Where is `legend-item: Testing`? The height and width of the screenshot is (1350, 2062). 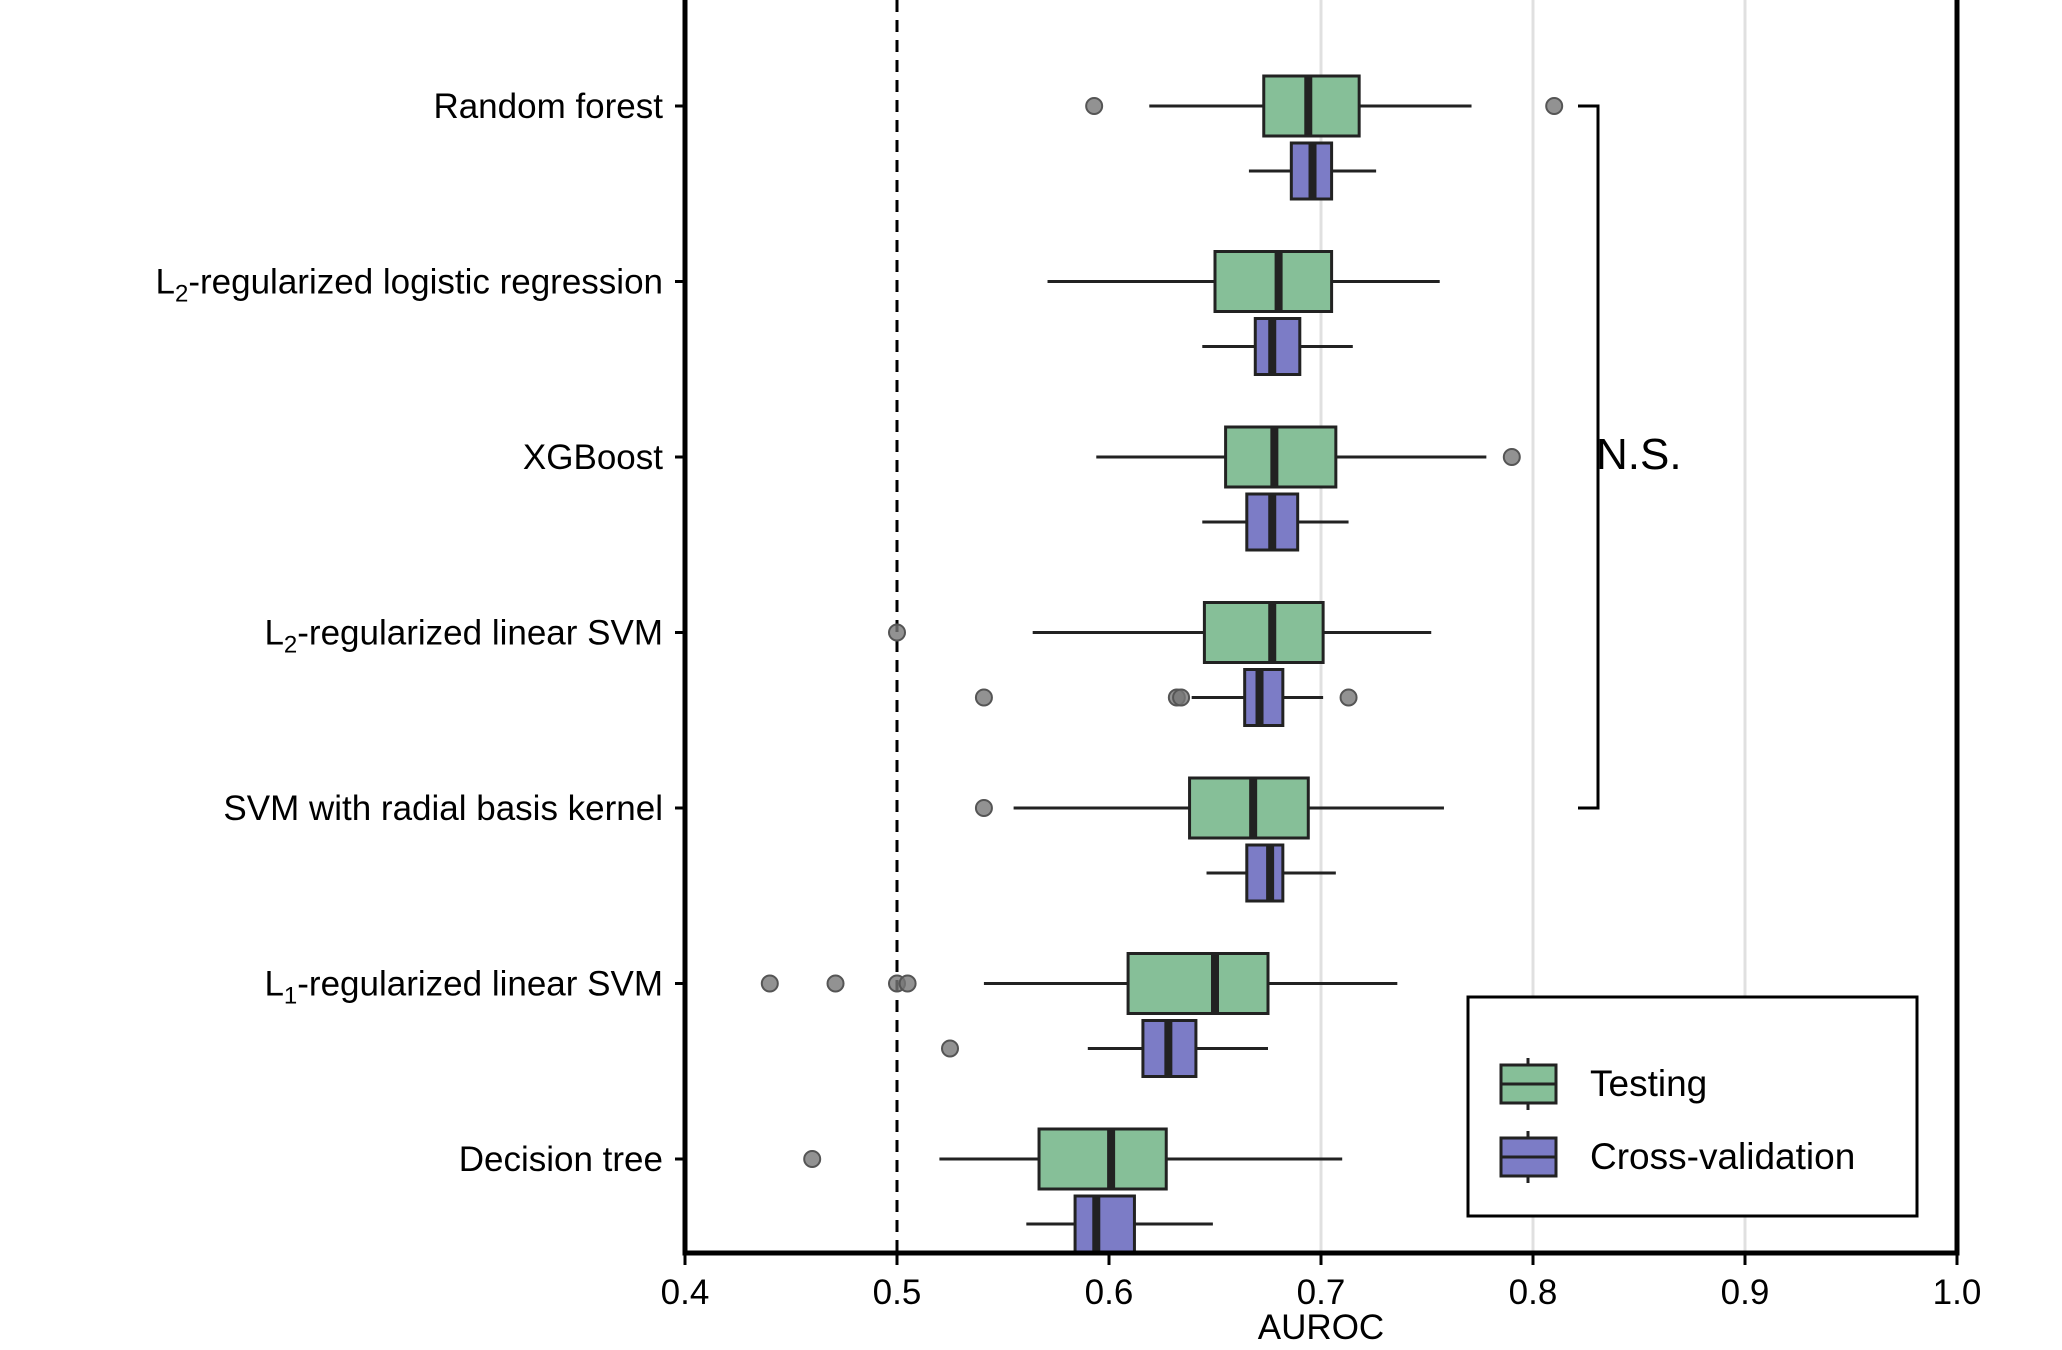 legend-item: Testing is located at coordinates (1603, 1084).